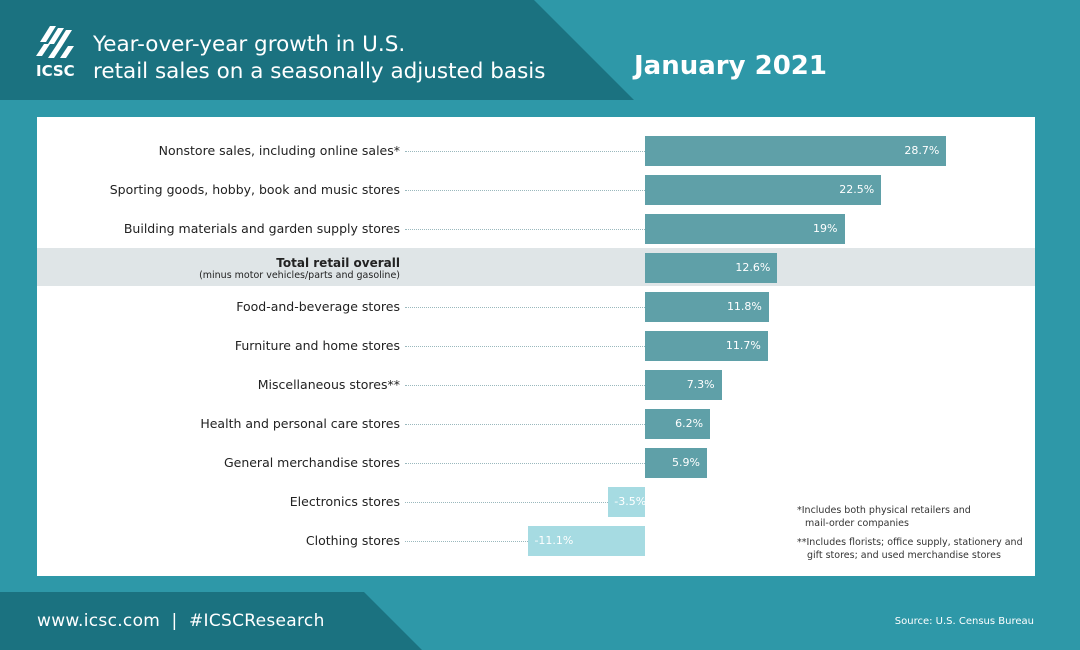 This screenshot has height=650, width=1080. I want to click on bar-value-label: 22.5%, so click(857, 189).